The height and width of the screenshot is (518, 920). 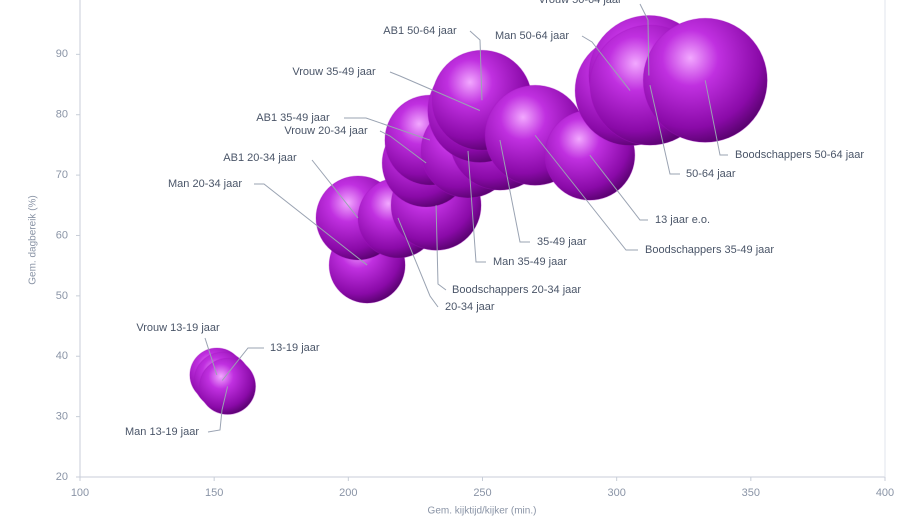 What do you see at coordinates (295, 348) in the screenshot?
I see `bubble-label: 13-19 jaar` at bounding box center [295, 348].